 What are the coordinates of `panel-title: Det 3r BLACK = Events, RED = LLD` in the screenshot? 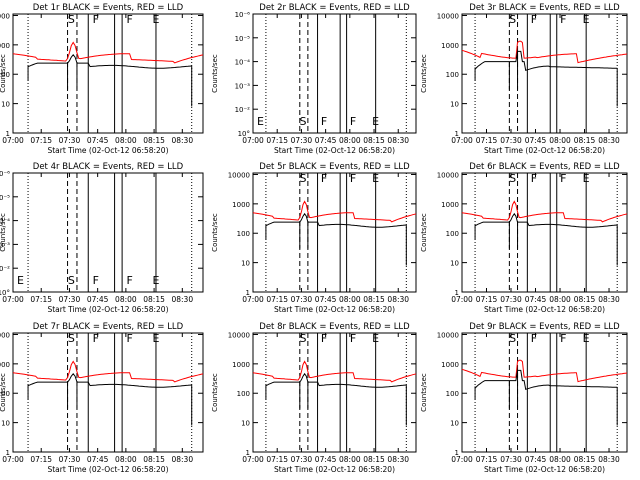 It's located at (544, 8).